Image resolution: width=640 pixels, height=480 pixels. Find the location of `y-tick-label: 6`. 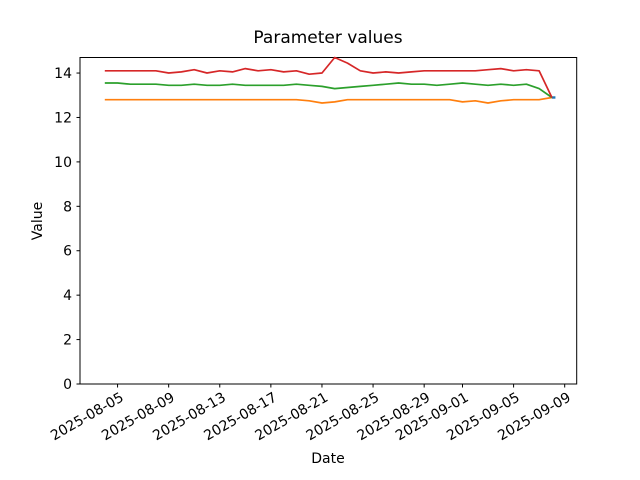

y-tick-label: 6 is located at coordinates (67, 252).